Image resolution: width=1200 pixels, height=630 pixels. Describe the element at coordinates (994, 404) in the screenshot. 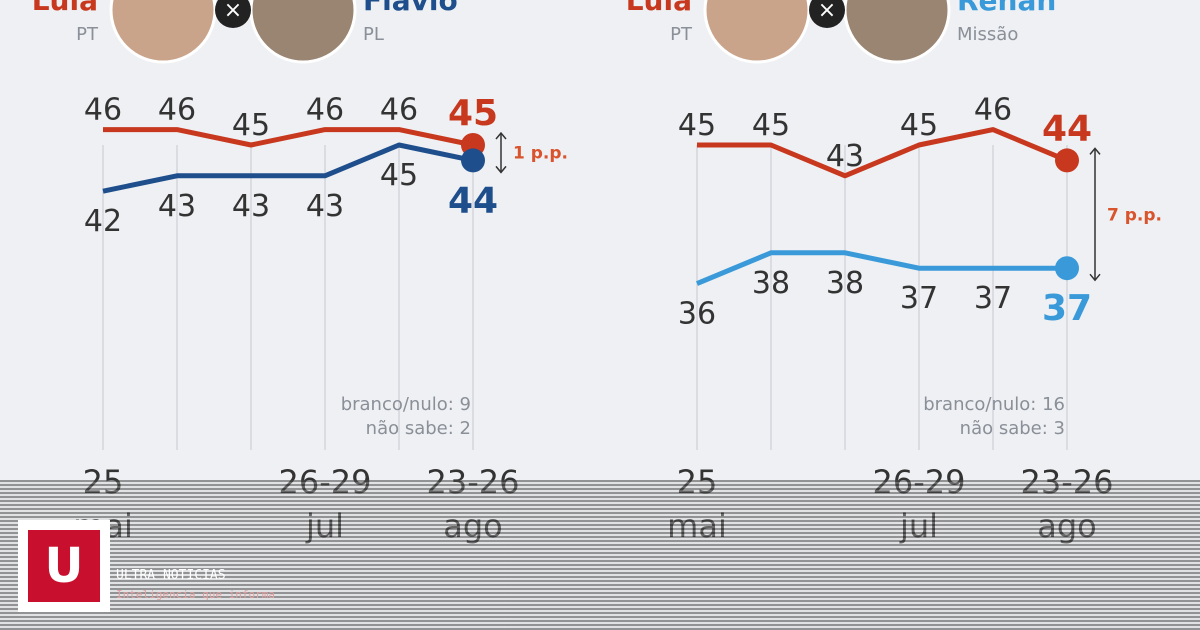

I see `note: branco/nulo: 16` at that location.